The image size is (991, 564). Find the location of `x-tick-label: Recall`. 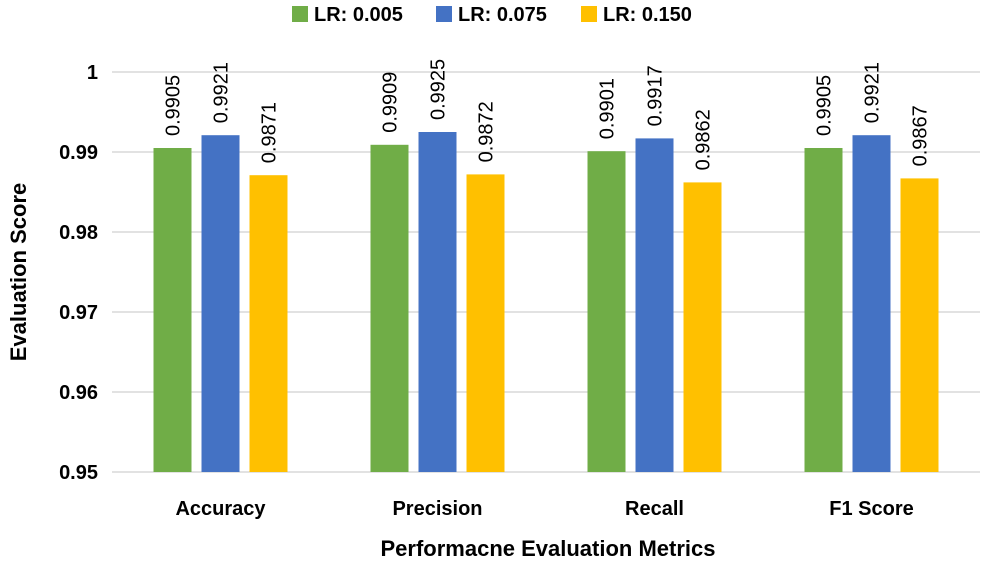

x-tick-label: Recall is located at coordinates (654, 509).